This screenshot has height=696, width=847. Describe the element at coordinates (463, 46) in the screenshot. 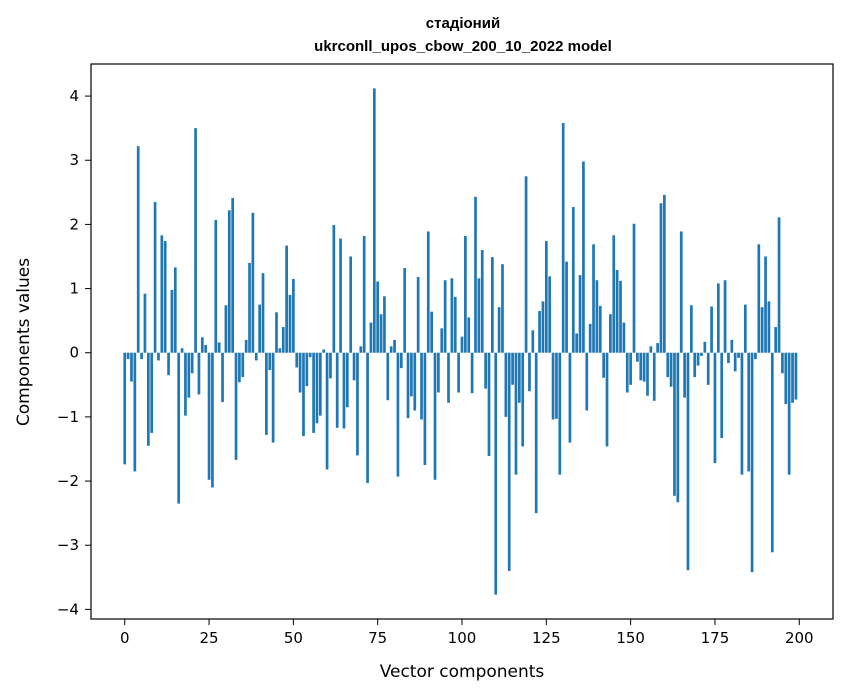

I see `chart-subtitle: ukrconll_upos_cbow_200_10_2022 model` at that location.